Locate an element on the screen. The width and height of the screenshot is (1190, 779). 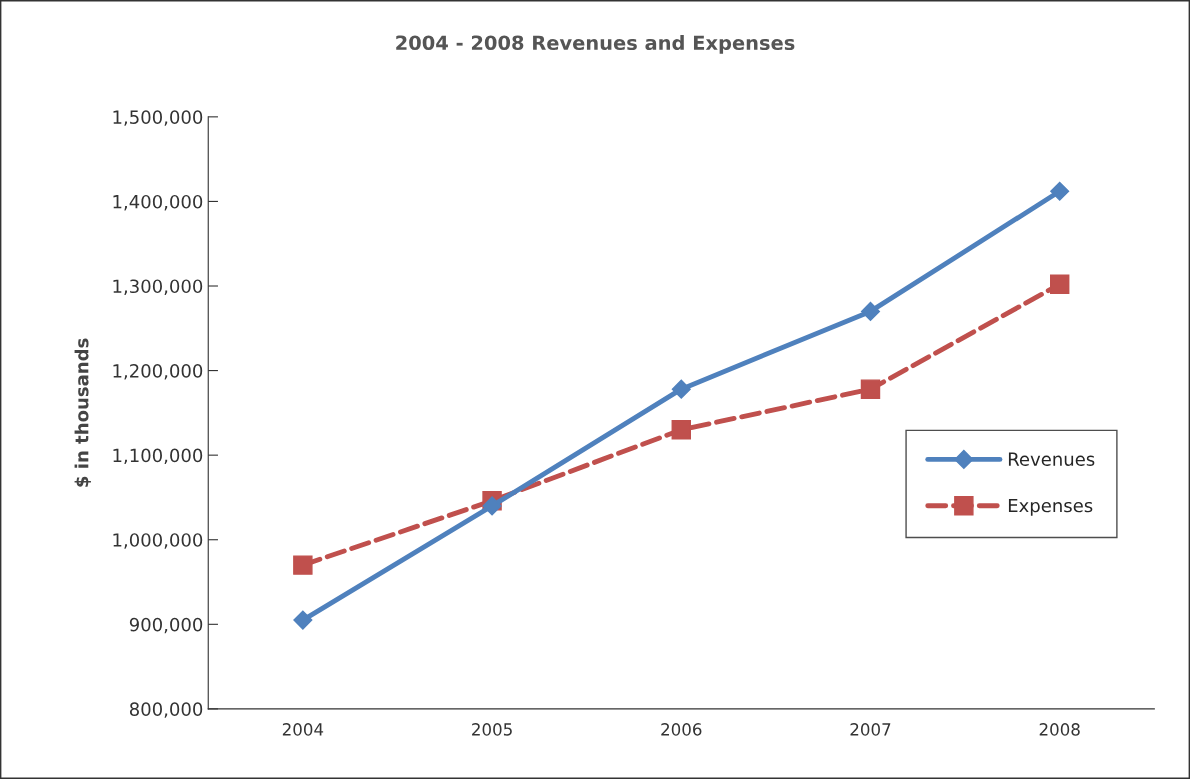
legend-label: Expenses is located at coordinates (1050, 507).